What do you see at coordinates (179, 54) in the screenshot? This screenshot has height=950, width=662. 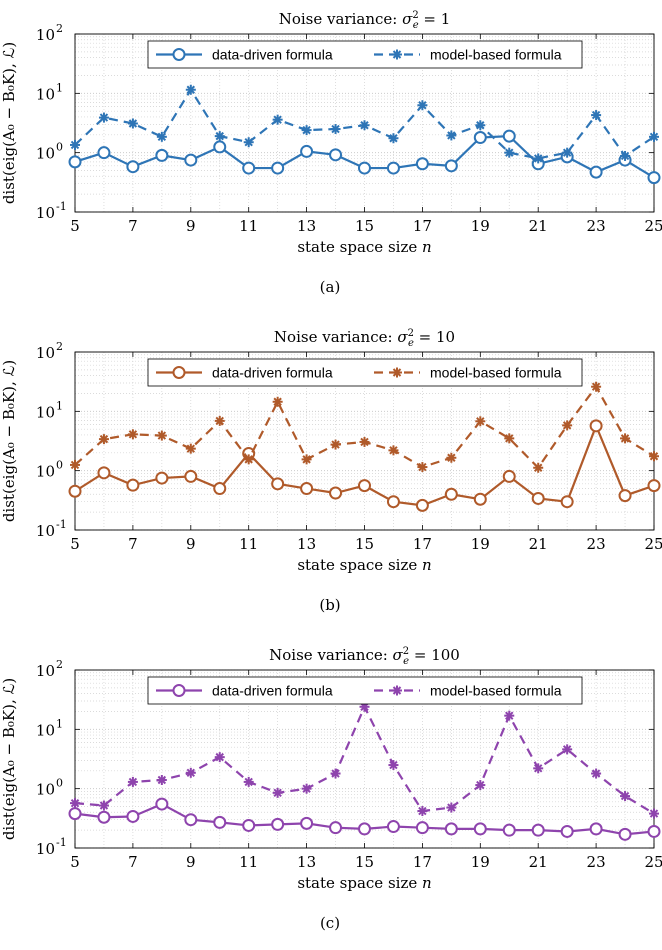 I see `legend-marker-circle` at bounding box center [179, 54].